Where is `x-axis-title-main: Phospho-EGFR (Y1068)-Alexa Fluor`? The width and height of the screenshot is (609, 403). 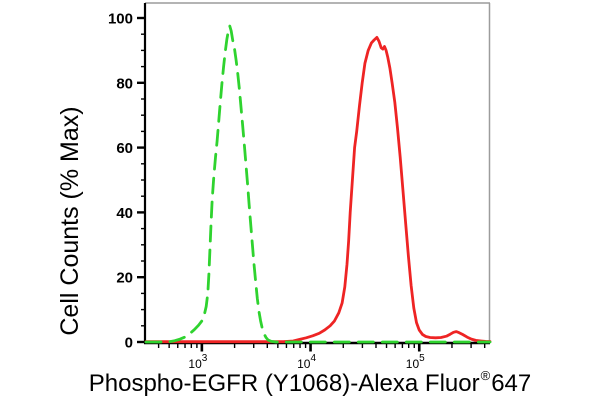 x-axis-title-main: Phospho-EGFR (Y1068)-Alexa Fluor is located at coordinates (284, 383).